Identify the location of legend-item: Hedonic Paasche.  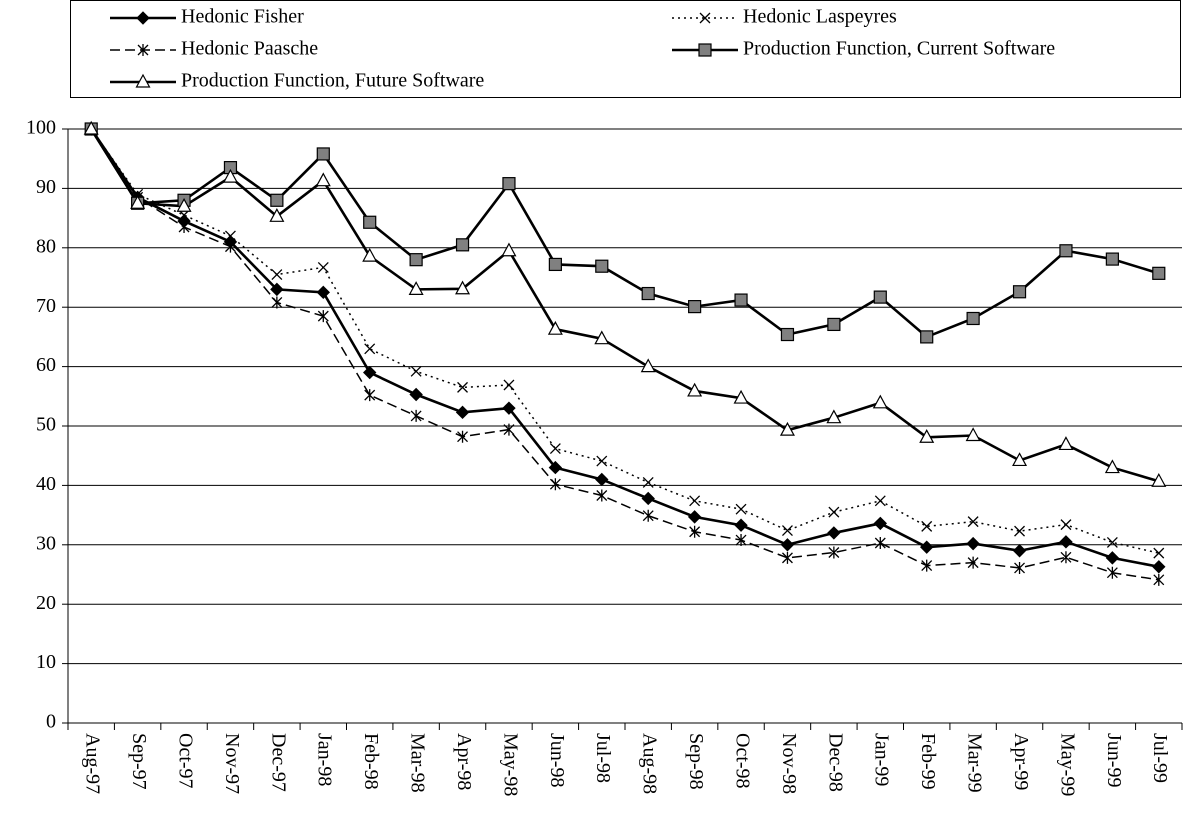
(214, 49).